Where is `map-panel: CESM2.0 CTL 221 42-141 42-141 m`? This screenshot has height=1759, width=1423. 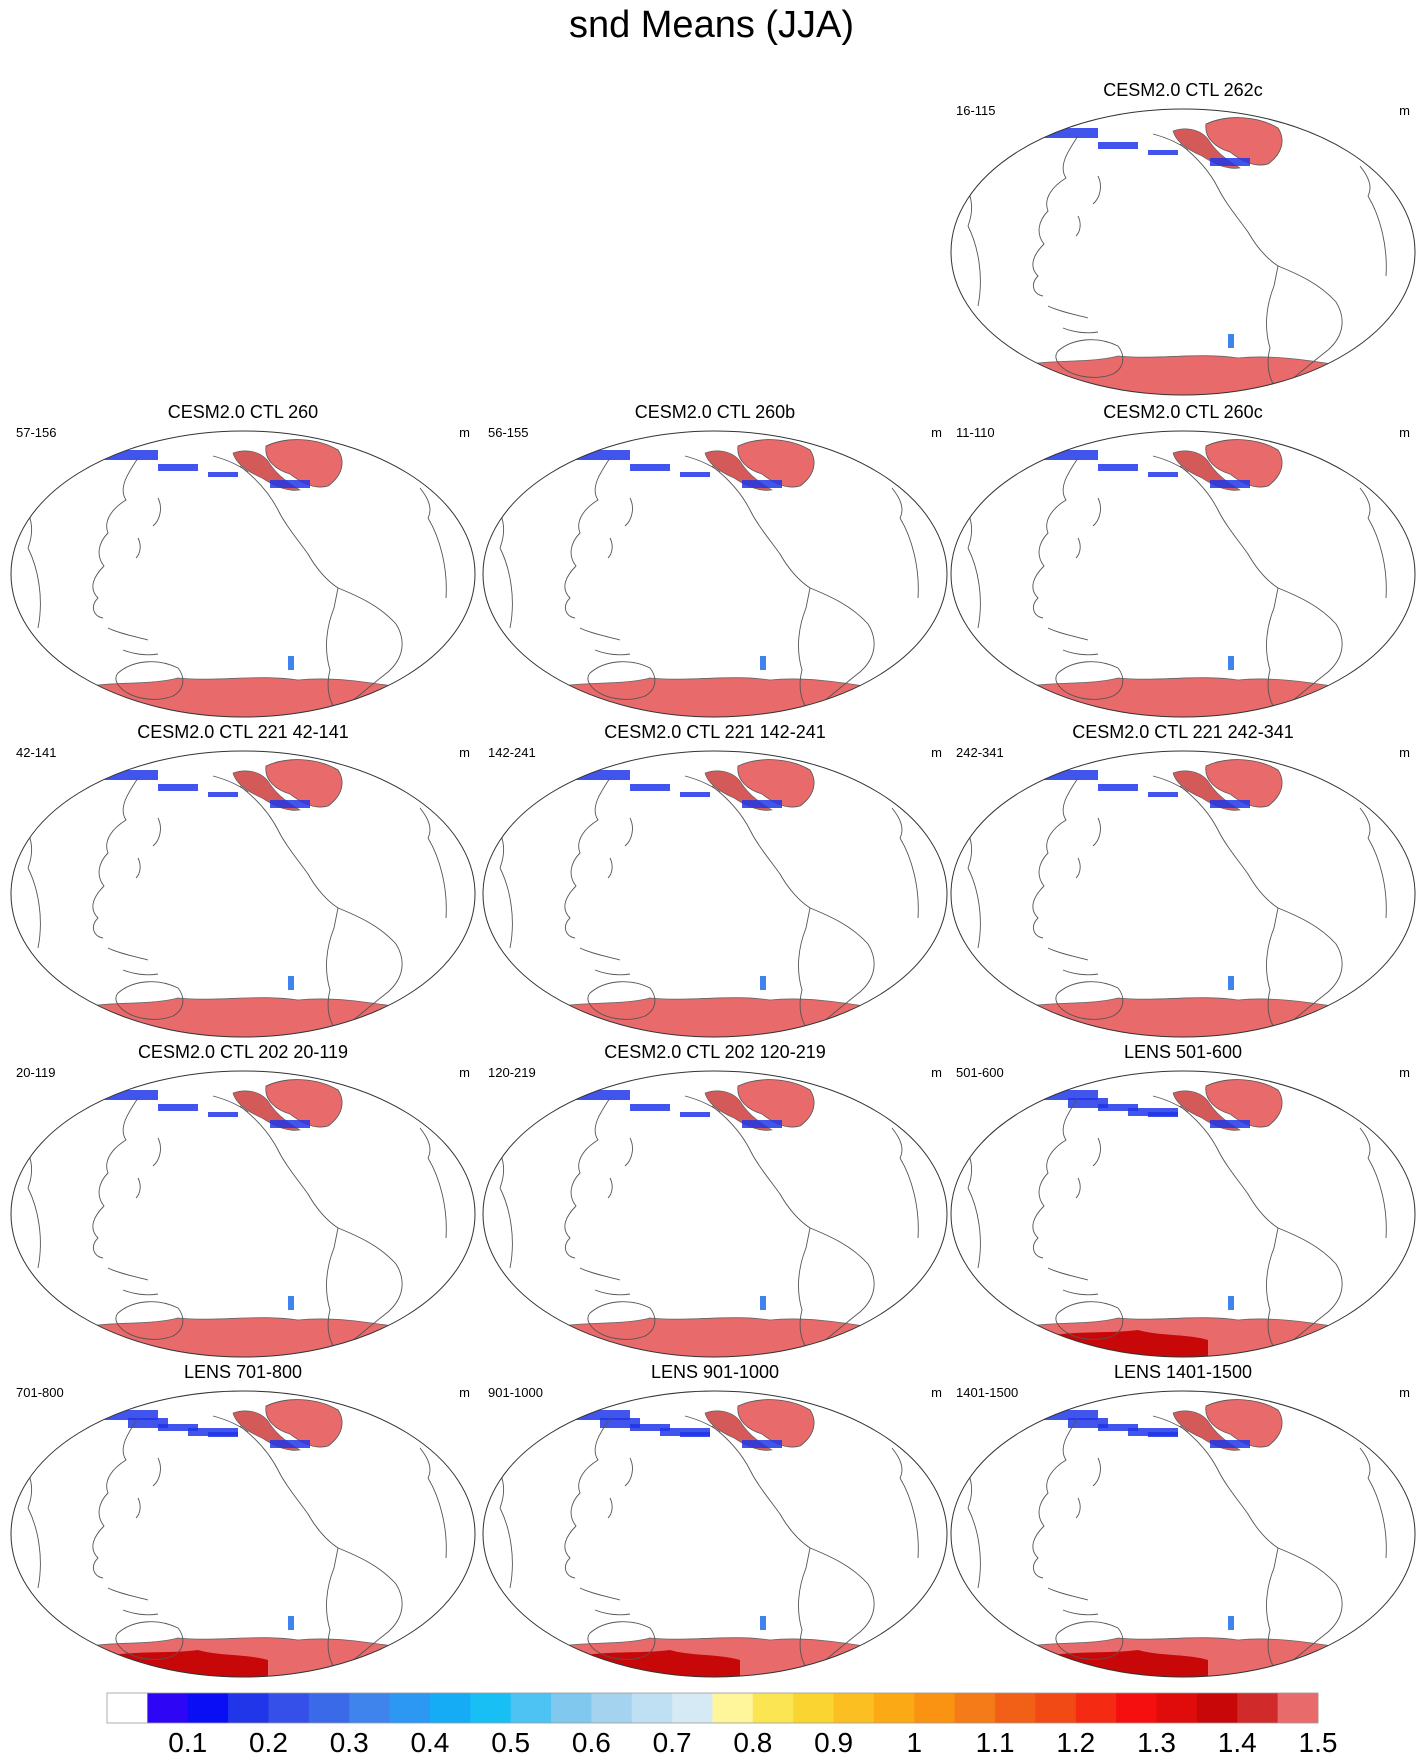 map-panel: CESM2.0 CTL 221 42-141 42-141 m is located at coordinates (243, 882).